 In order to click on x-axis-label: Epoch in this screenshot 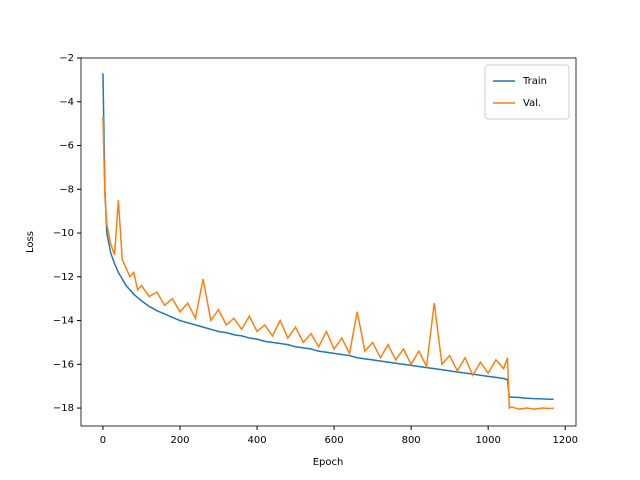, I will do `click(328, 462)`.